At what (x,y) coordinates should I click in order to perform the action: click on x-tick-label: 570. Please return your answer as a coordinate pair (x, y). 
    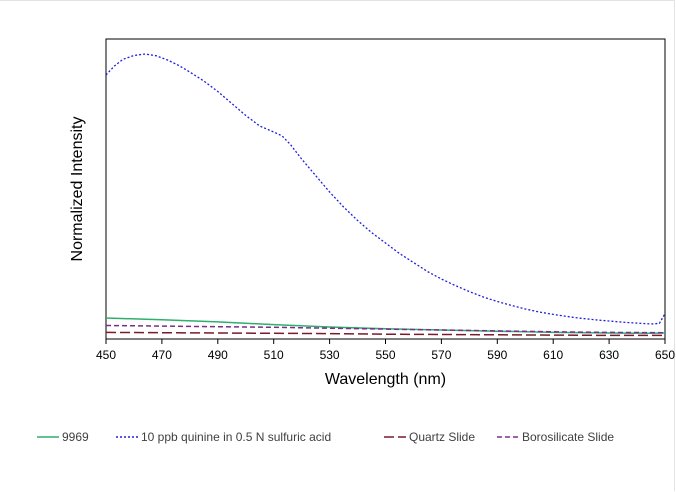
    Looking at the image, I should click on (441, 355).